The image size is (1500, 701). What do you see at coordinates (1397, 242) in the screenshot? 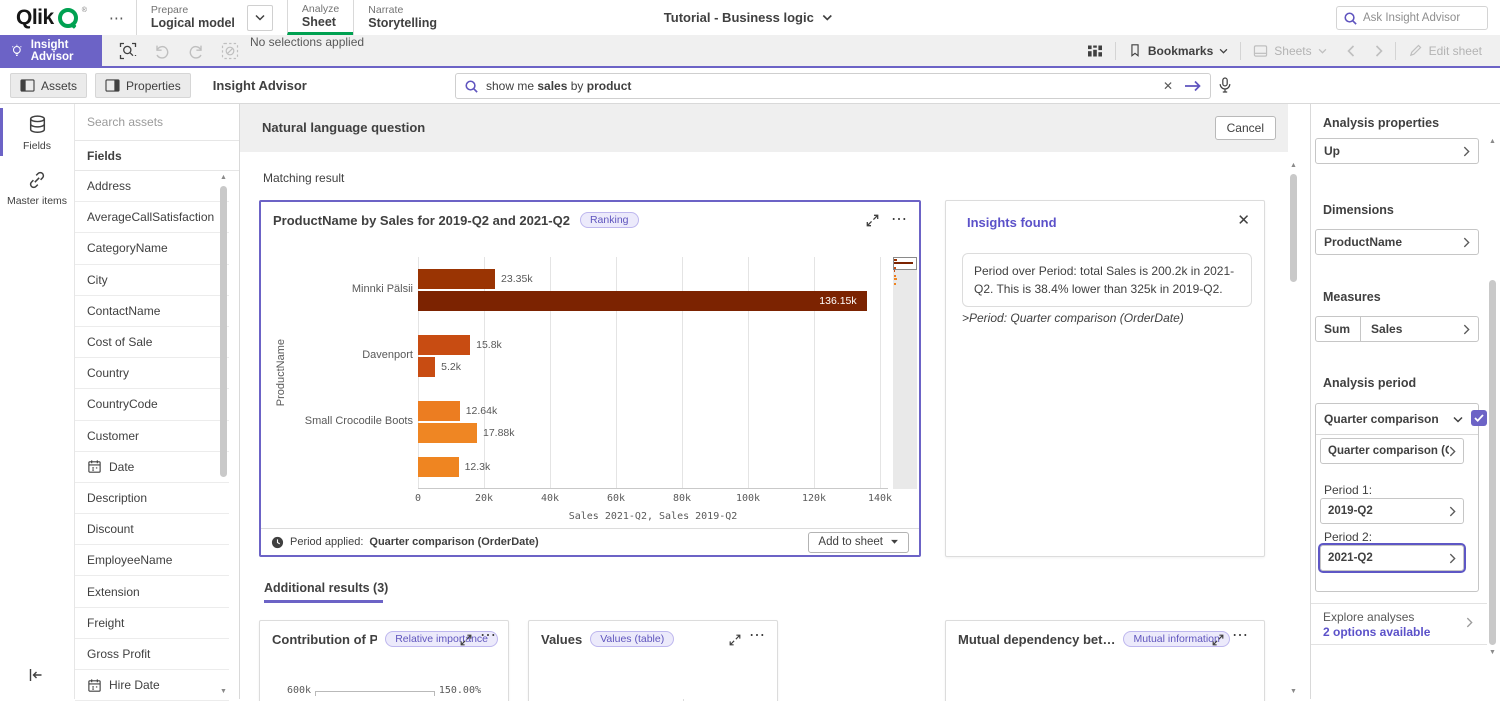
I see `dimension-productname-button: ProductName` at bounding box center [1397, 242].